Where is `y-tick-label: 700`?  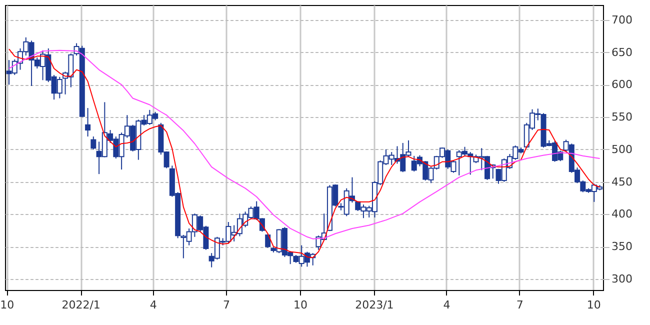 y-tick-label: 700 is located at coordinates (622, 19).